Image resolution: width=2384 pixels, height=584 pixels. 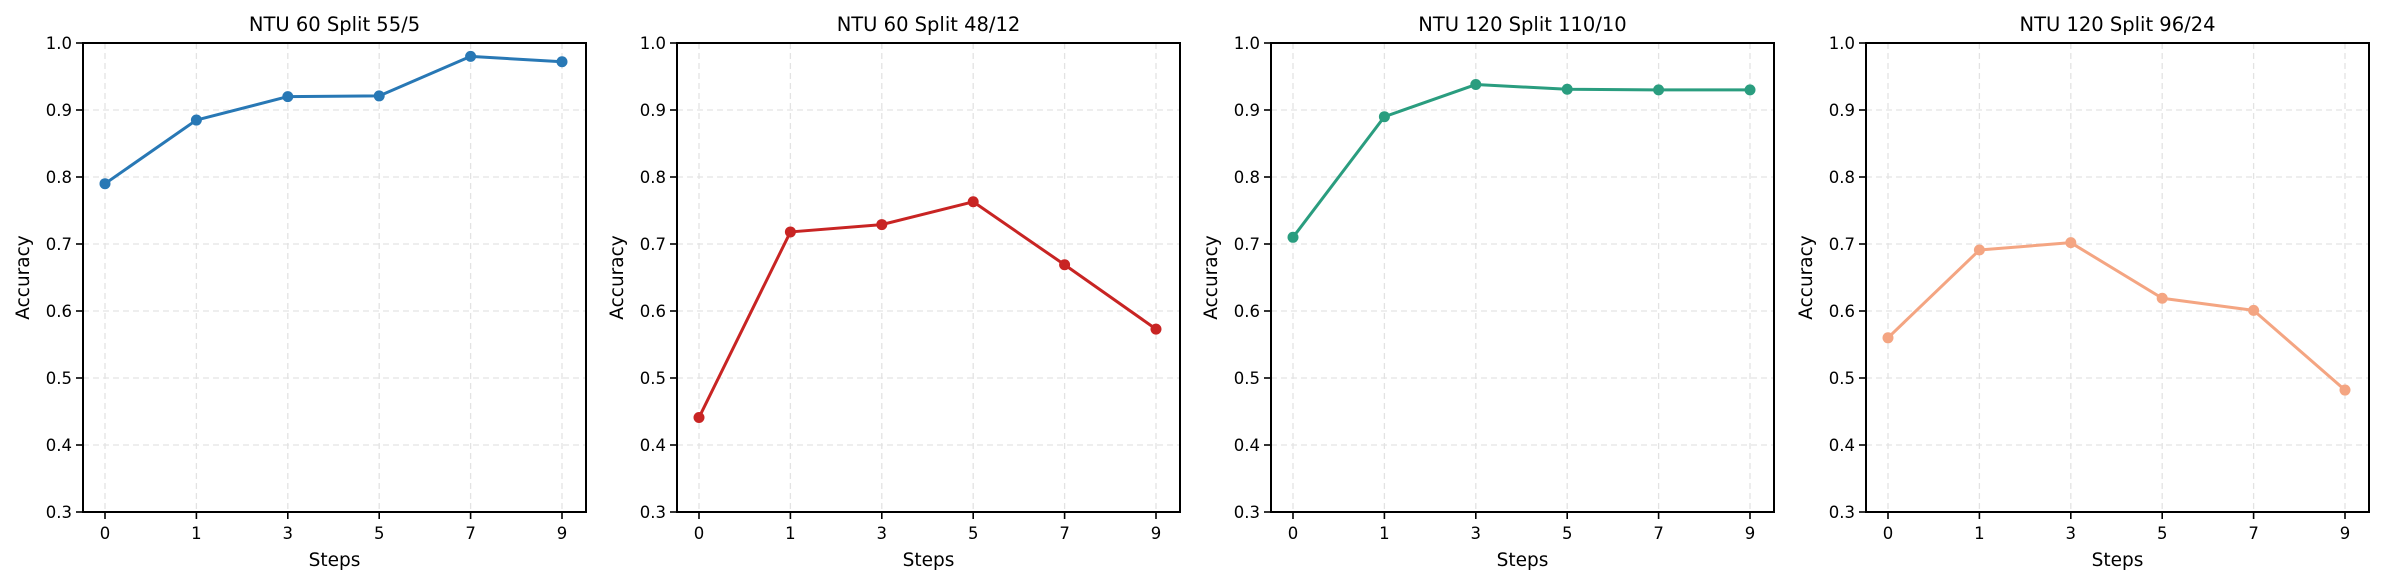 What do you see at coordinates (929, 24) in the screenshot?
I see `subplot-title: NTU 60 Split 48/12` at bounding box center [929, 24].